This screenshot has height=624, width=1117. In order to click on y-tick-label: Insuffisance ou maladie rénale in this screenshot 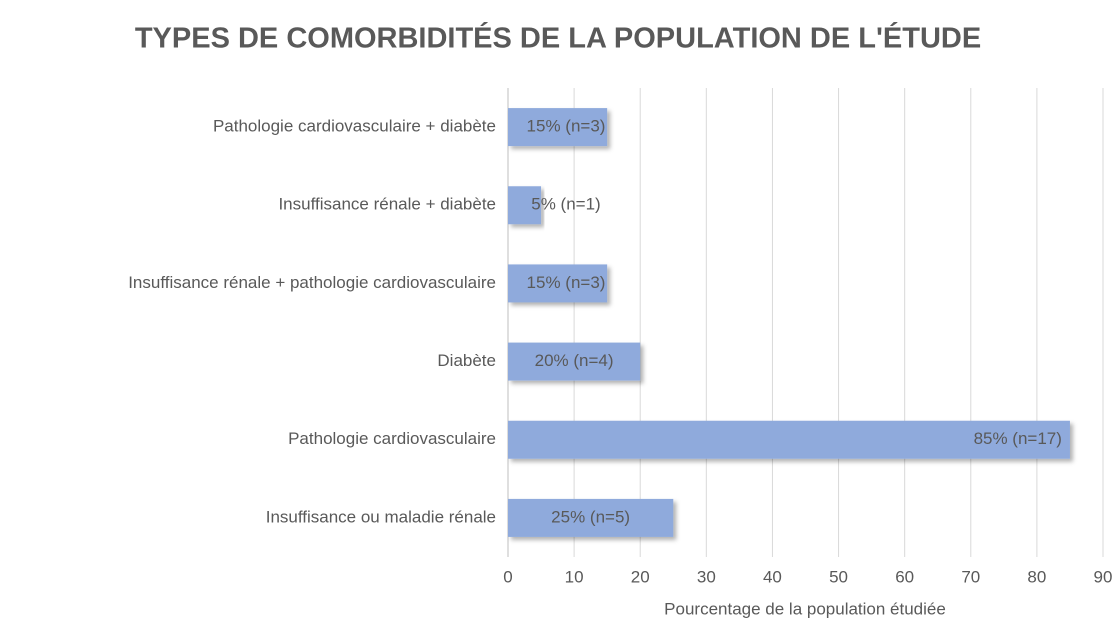, I will do `click(381, 516)`.